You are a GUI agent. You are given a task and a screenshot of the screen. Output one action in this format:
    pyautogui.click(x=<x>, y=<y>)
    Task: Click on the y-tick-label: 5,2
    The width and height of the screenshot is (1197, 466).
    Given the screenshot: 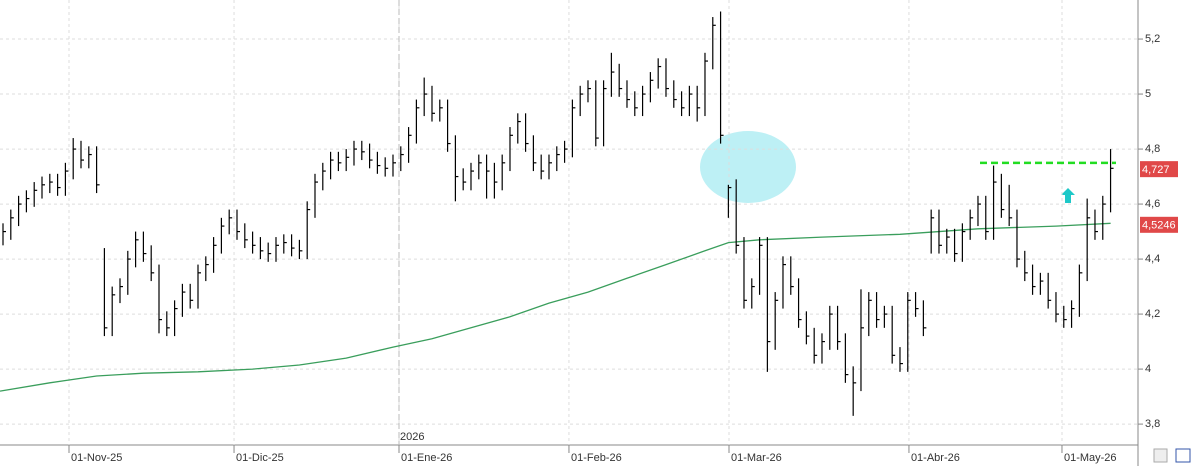 What is the action you would take?
    pyautogui.click(x=1152, y=39)
    